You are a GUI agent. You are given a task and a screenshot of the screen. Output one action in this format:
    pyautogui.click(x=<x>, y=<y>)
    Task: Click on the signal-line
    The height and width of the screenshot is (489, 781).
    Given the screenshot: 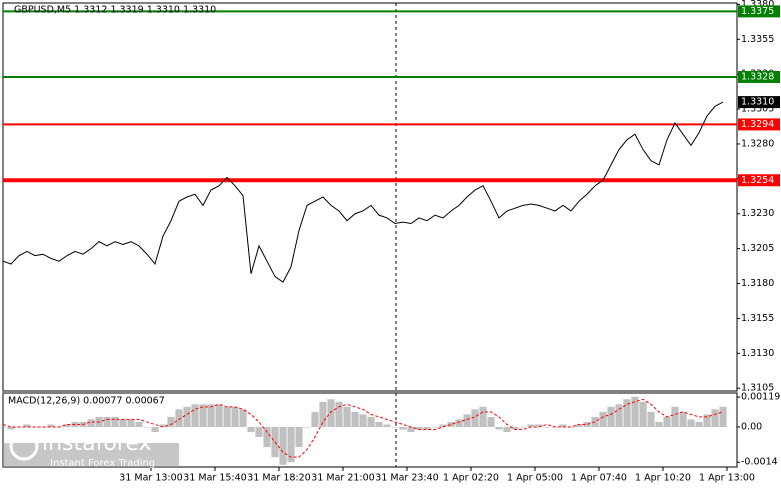 What is the action you would take?
    pyautogui.click(x=363, y=428)
    